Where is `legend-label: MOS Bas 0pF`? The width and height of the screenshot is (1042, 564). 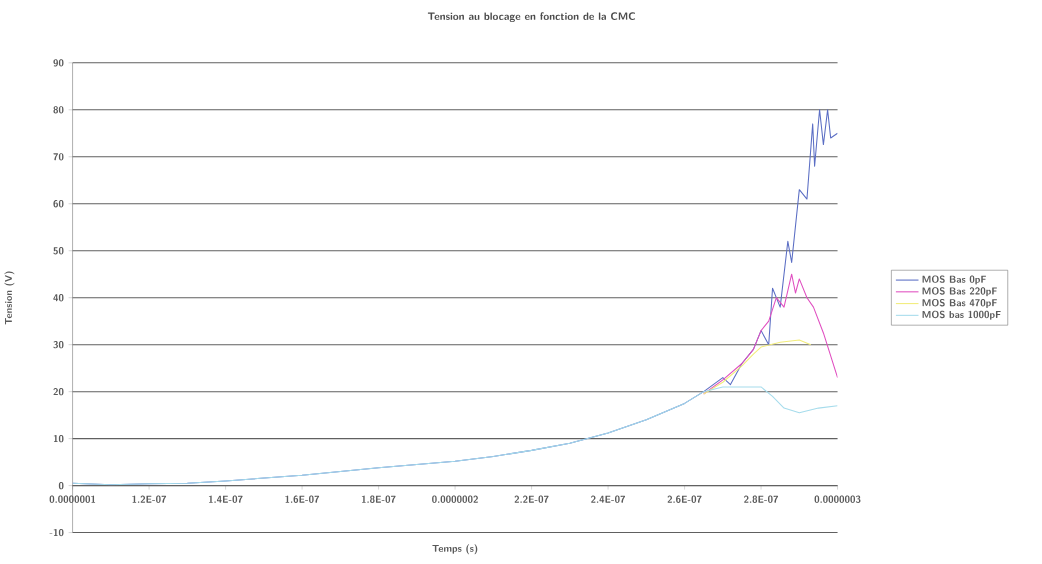 legend-label: MOS Bas 0pF is located at coordinates (954, 280).